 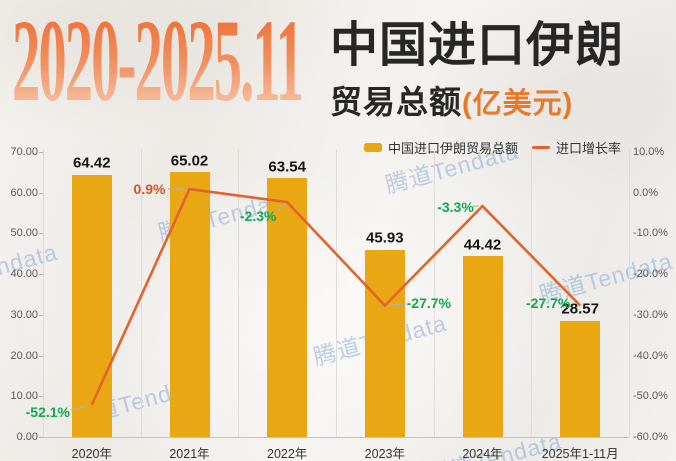 What do you see at coordinates (24, 396) in the screenshot?
I see `left-axis-tick-label: 10.00` at bounding box center [24, 396].